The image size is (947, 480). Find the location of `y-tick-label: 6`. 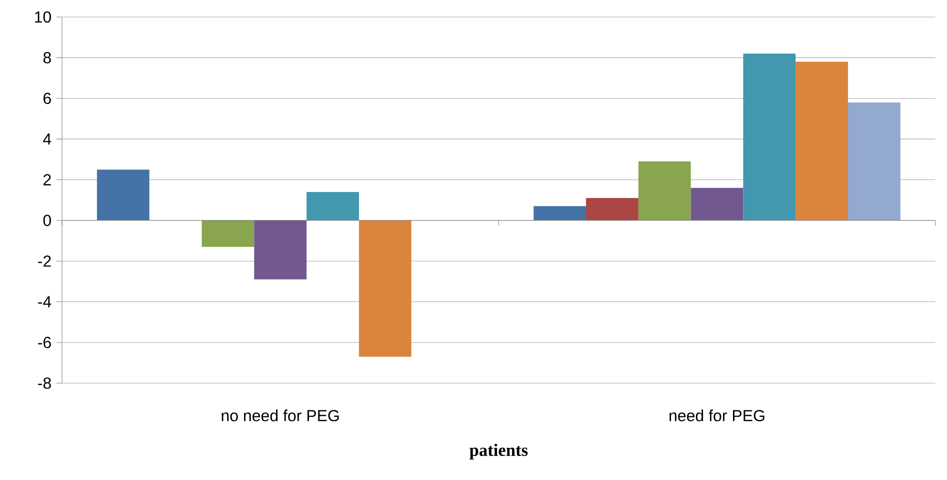

y-tick-label: 6 is located at coordinates (47, 98).